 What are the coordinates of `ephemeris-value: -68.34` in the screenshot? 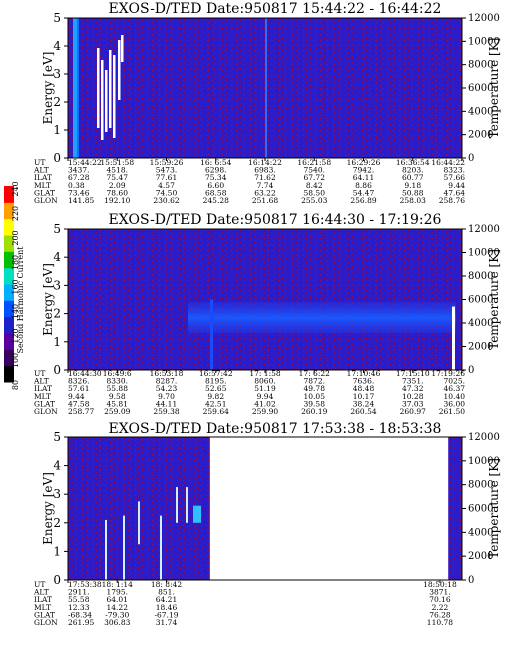 It's located at (80, 614).